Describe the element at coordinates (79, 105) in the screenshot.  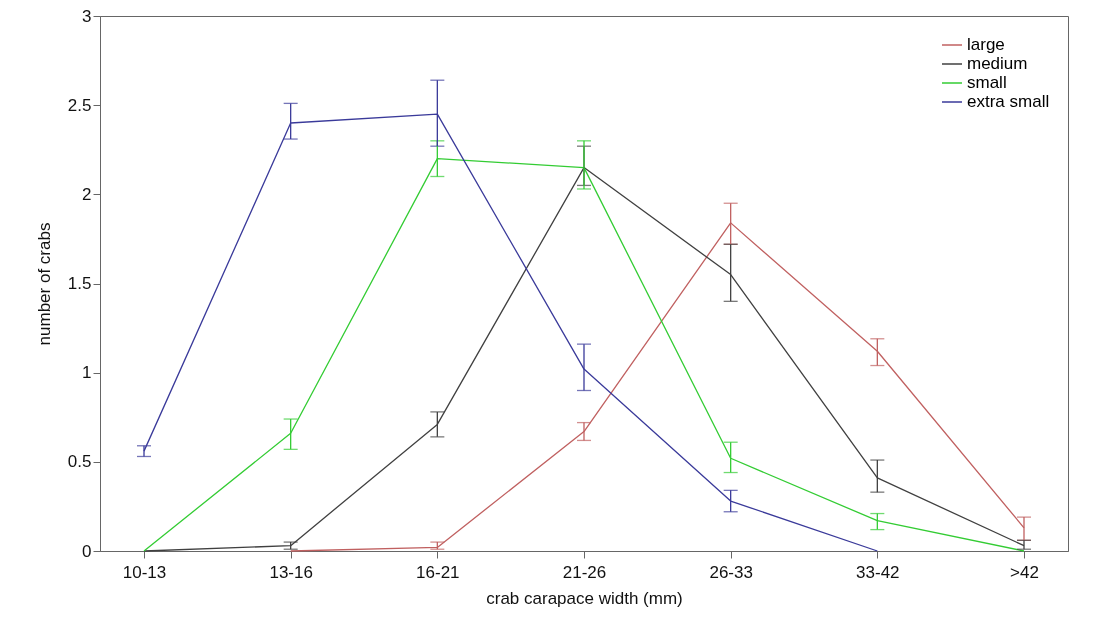
I see `y-tick-label: 2.5` at that location.